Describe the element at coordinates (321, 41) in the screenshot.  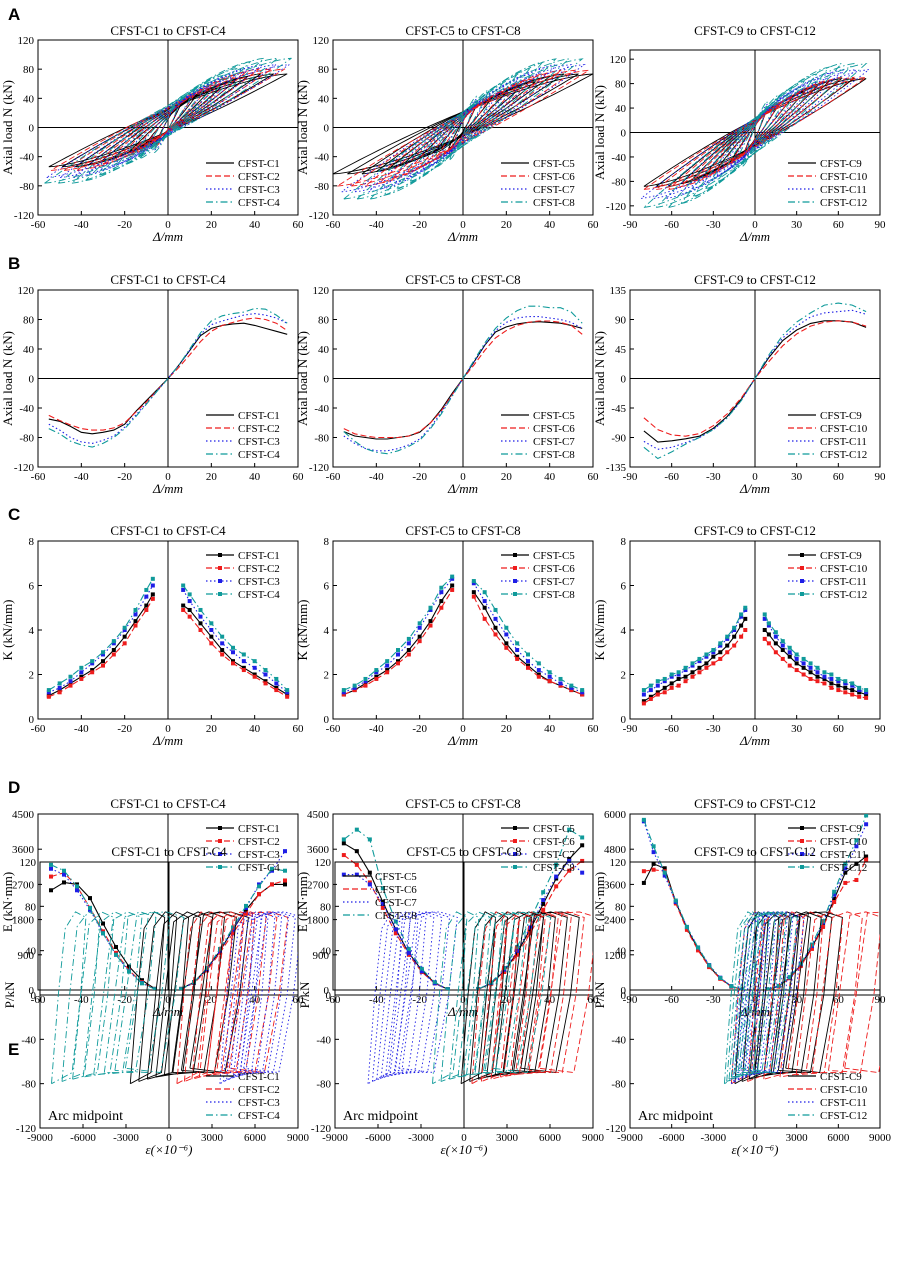
I see `y-tick-label: 120` at that location.